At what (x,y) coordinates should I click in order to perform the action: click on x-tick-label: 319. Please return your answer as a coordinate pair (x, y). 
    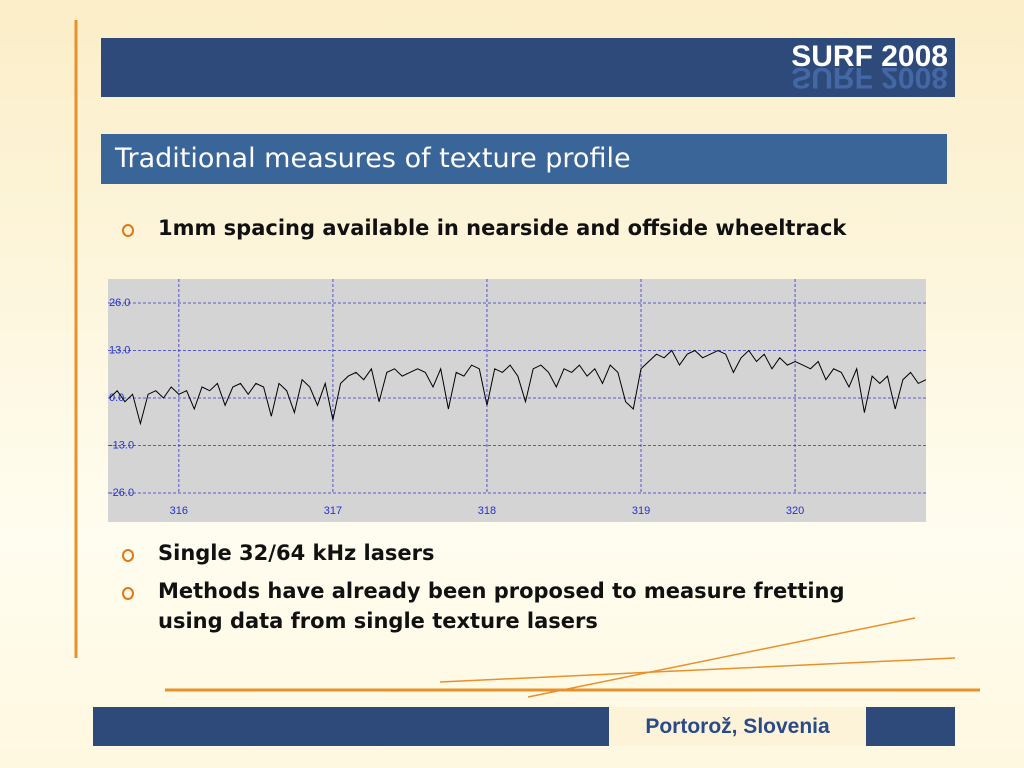
    Looking at the image, I should click on (641, 511).